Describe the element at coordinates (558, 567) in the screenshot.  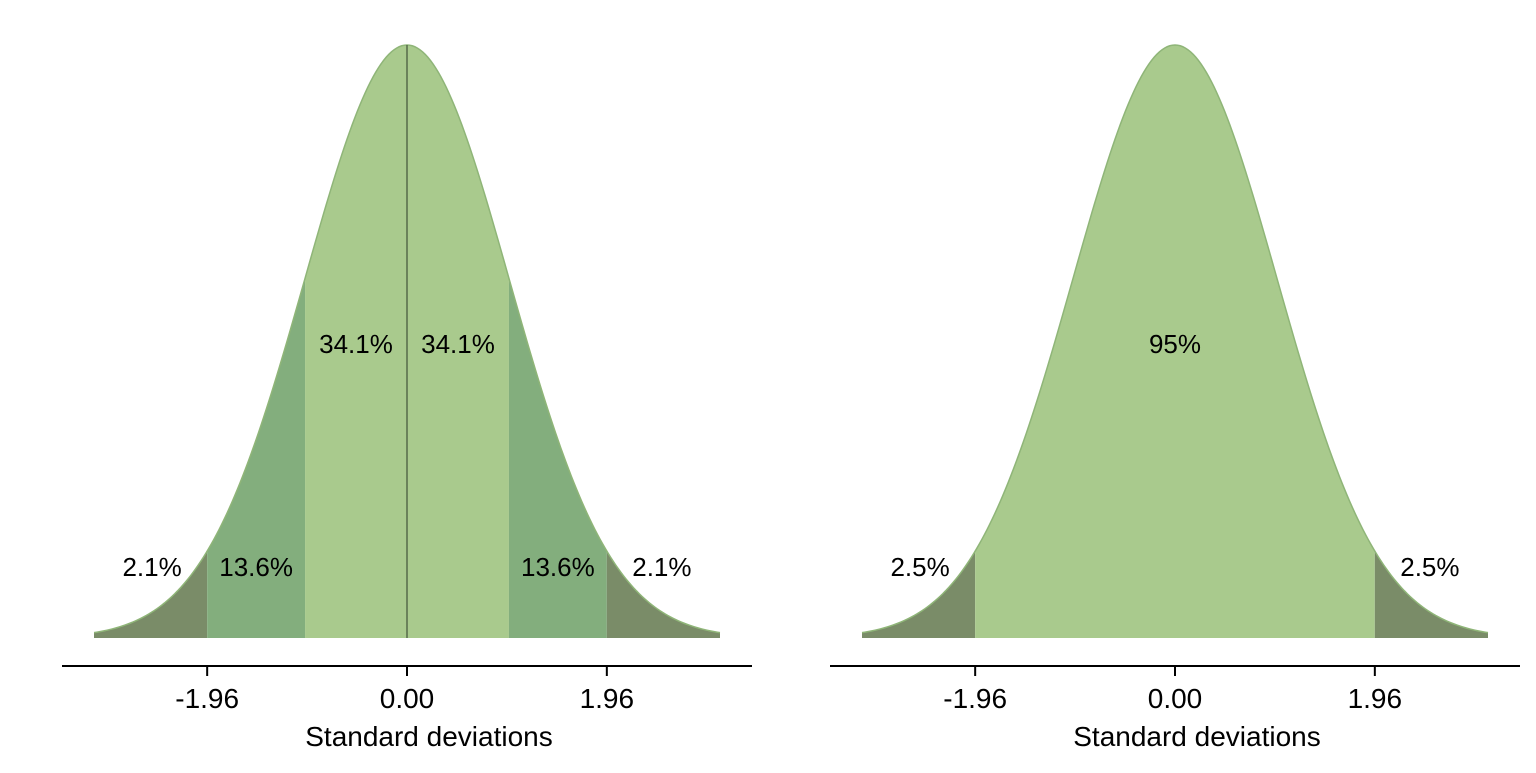
I see `region-label-5: 13.6%` at that location.